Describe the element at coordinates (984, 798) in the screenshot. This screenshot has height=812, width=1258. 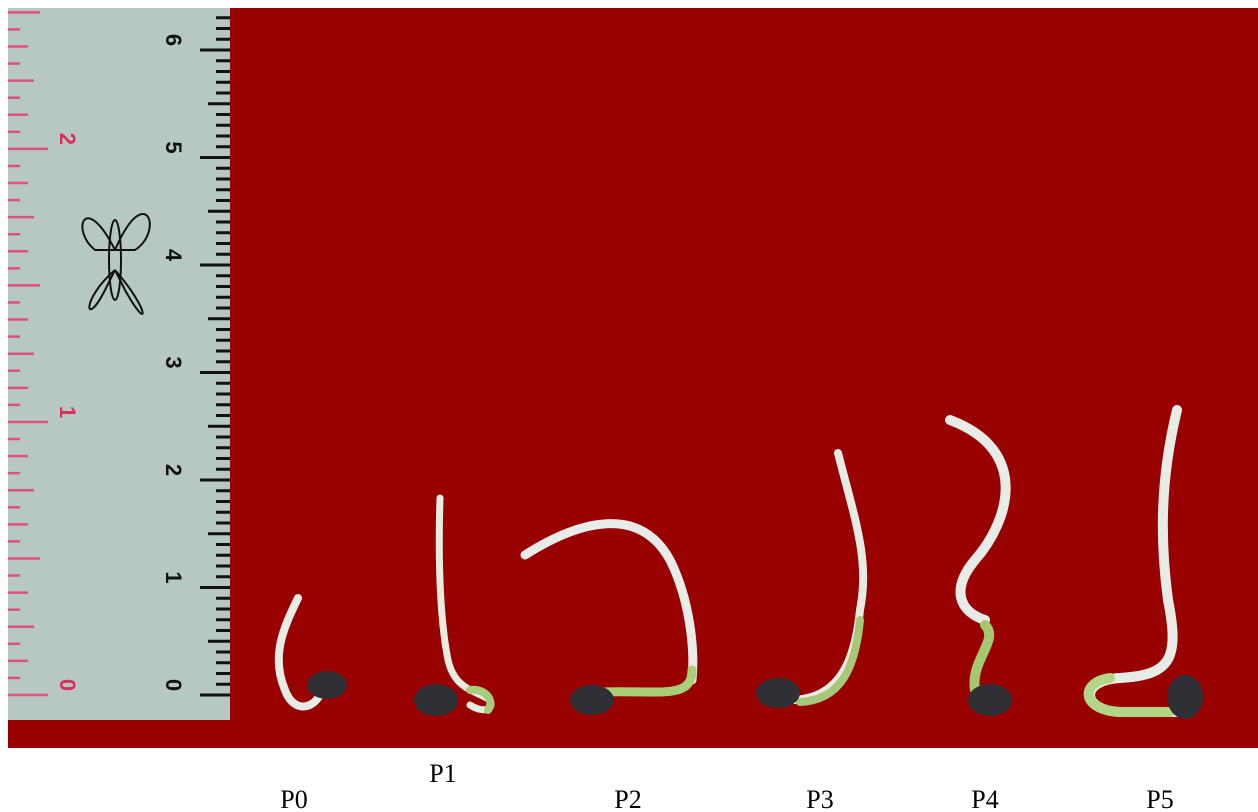
I see `sample-label: P4` at that location.